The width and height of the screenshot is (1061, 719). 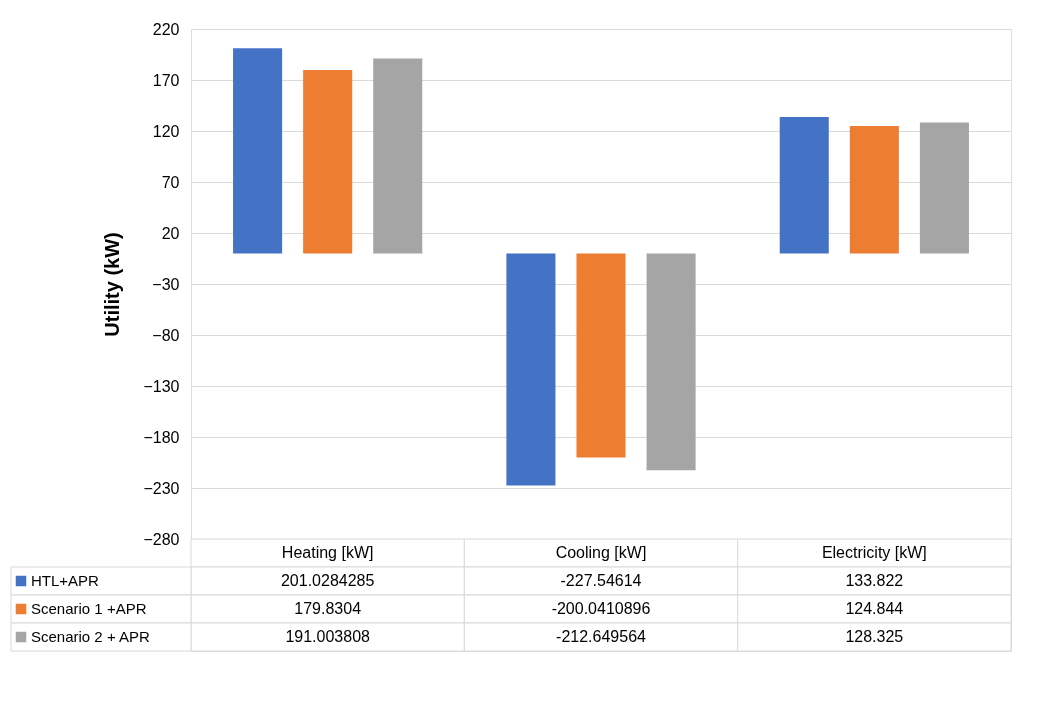 What do you see at coordinates (89, 608) in the screenshot?
I see `legend-label: Scenario 1 +APR` at bounding box center [89, 608].